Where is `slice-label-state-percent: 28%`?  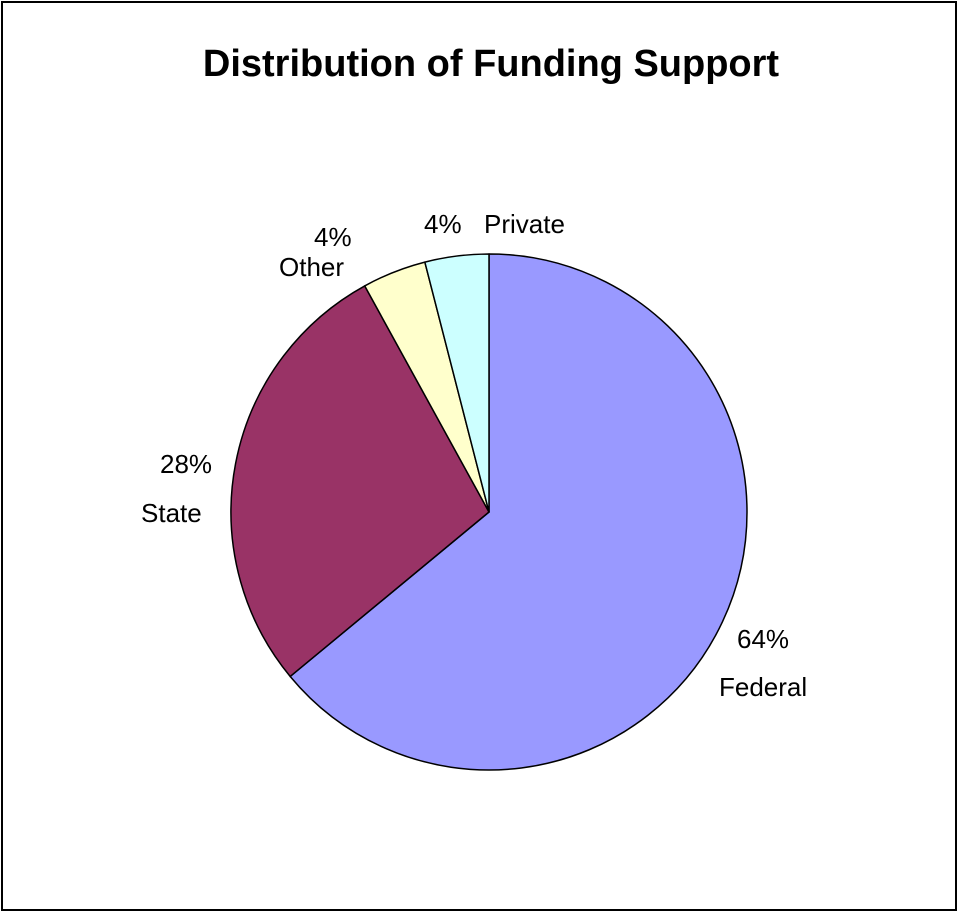 slice-label-state-percent: 28% is located at coordinates (186, 464).